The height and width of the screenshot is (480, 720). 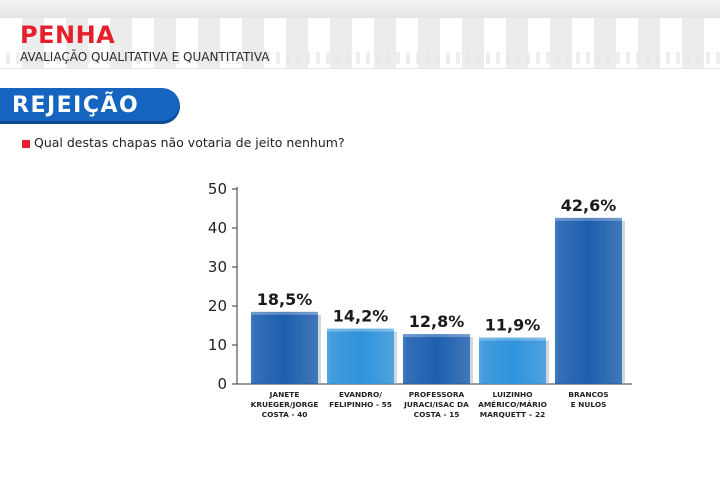 What do you see at coordinates (360, 394) in the screenshot?
I see `category-label: EVANDRO/` at bounding box center [360, 394].